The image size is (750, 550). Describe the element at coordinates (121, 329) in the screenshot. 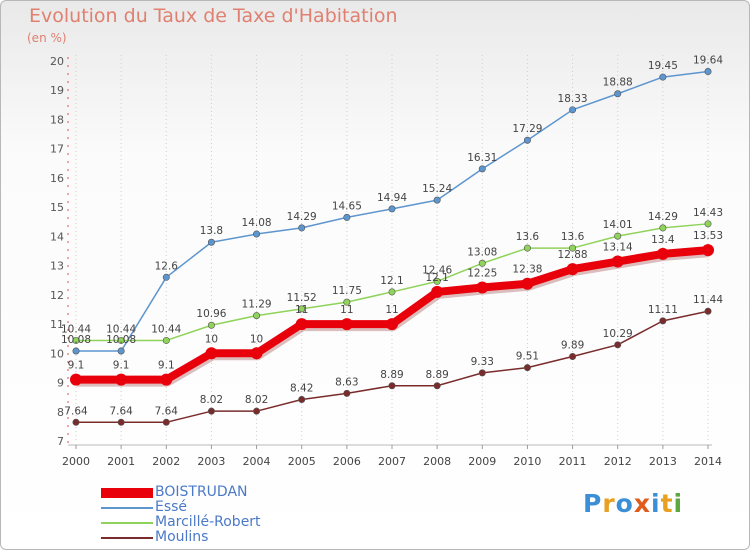

I see `data-label: 10.44` at that location.